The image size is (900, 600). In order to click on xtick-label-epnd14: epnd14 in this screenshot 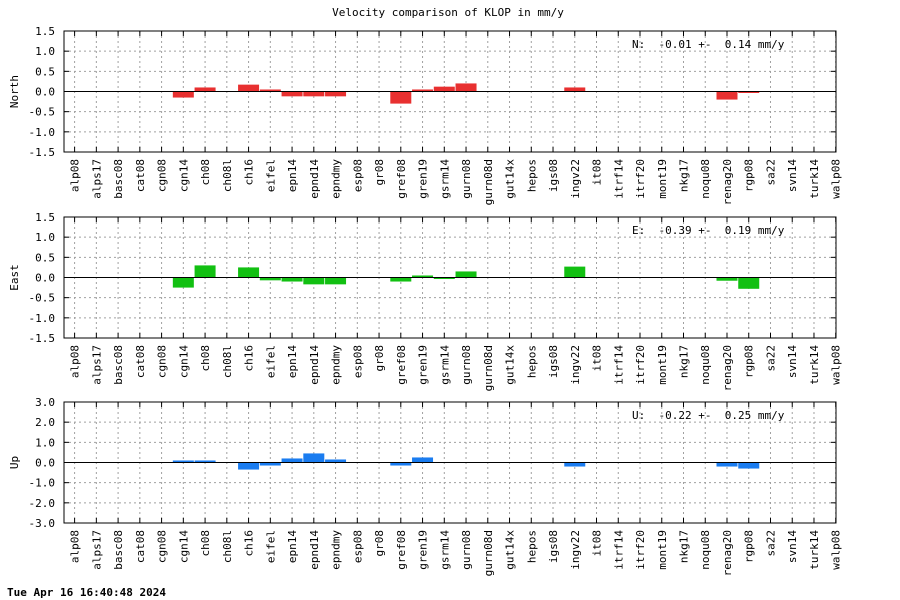, I will do `click(314, 365)`.